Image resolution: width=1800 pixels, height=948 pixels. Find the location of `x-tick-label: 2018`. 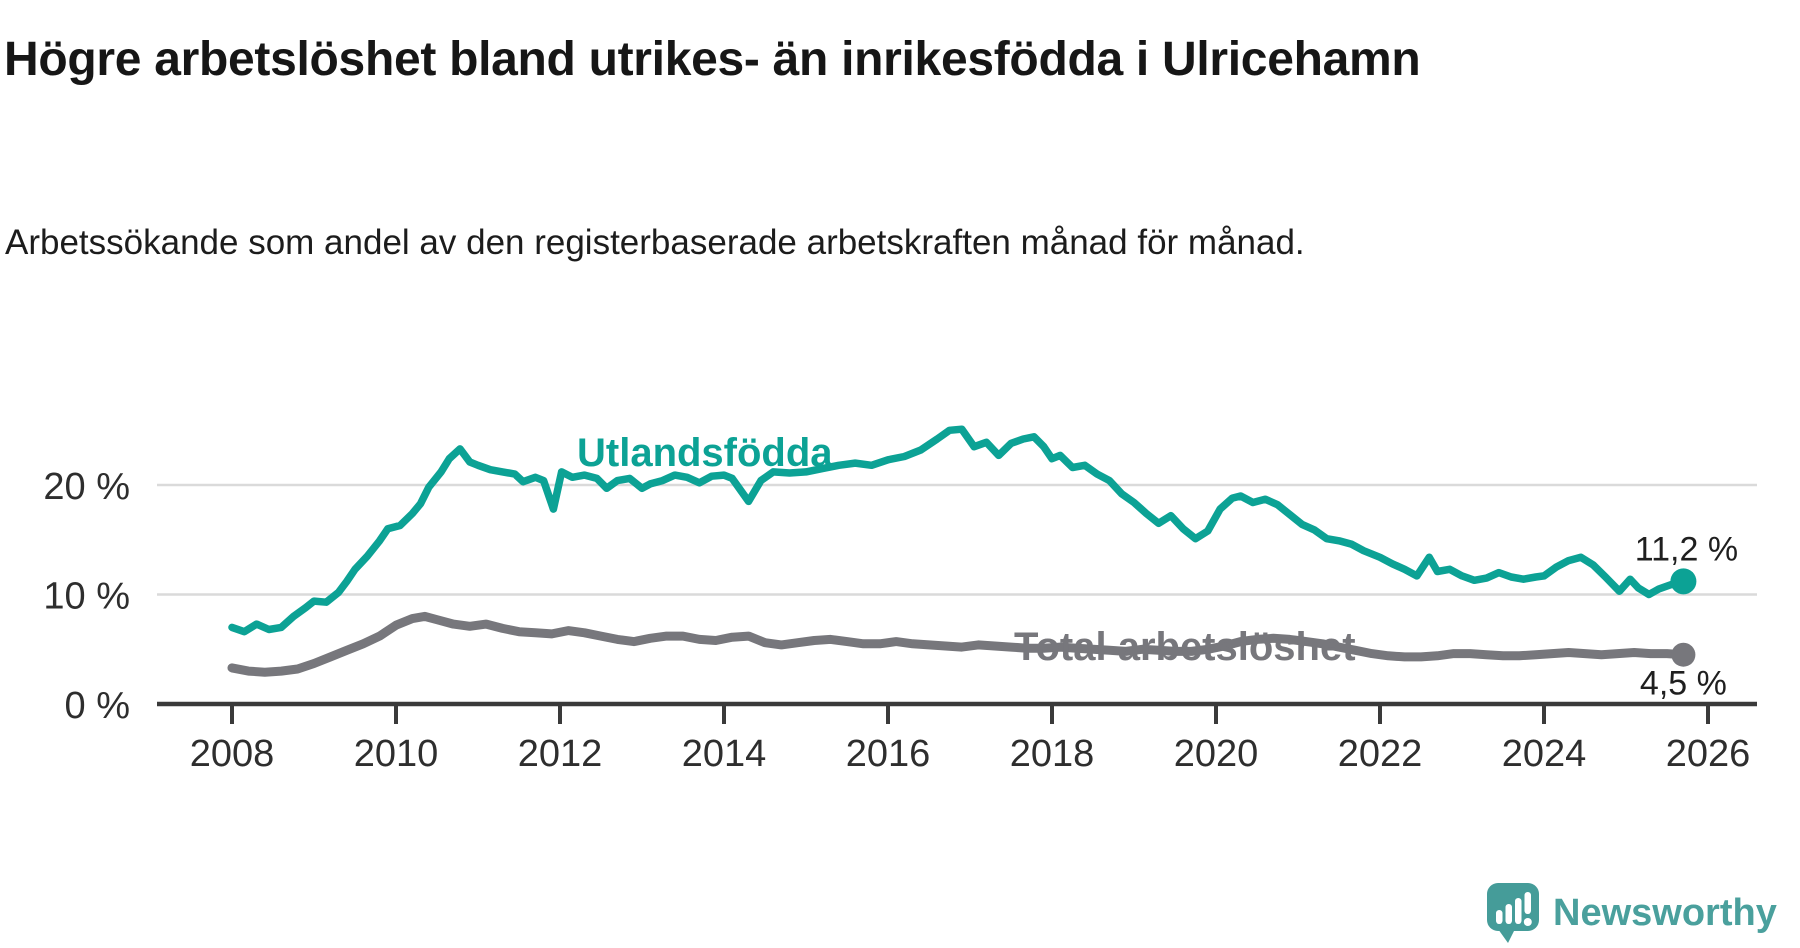

x-tick-label: 2018 is located at coordinates (1052, 754).